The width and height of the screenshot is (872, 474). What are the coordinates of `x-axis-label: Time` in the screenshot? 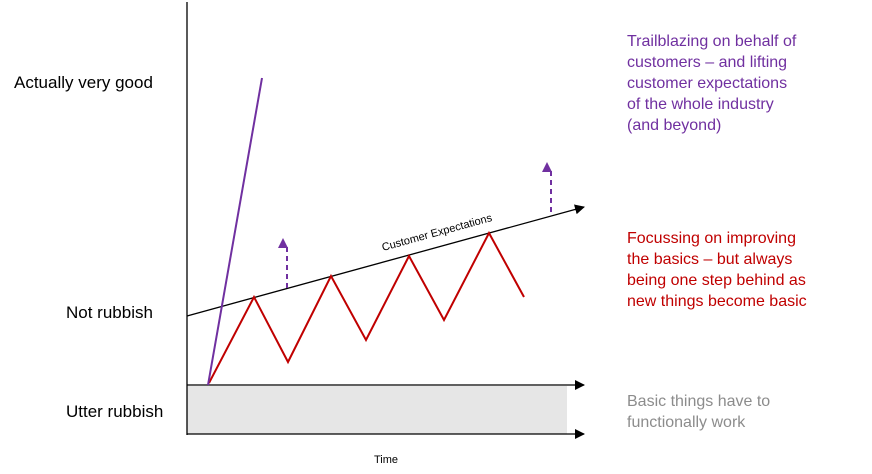 It's located at (386, 460).